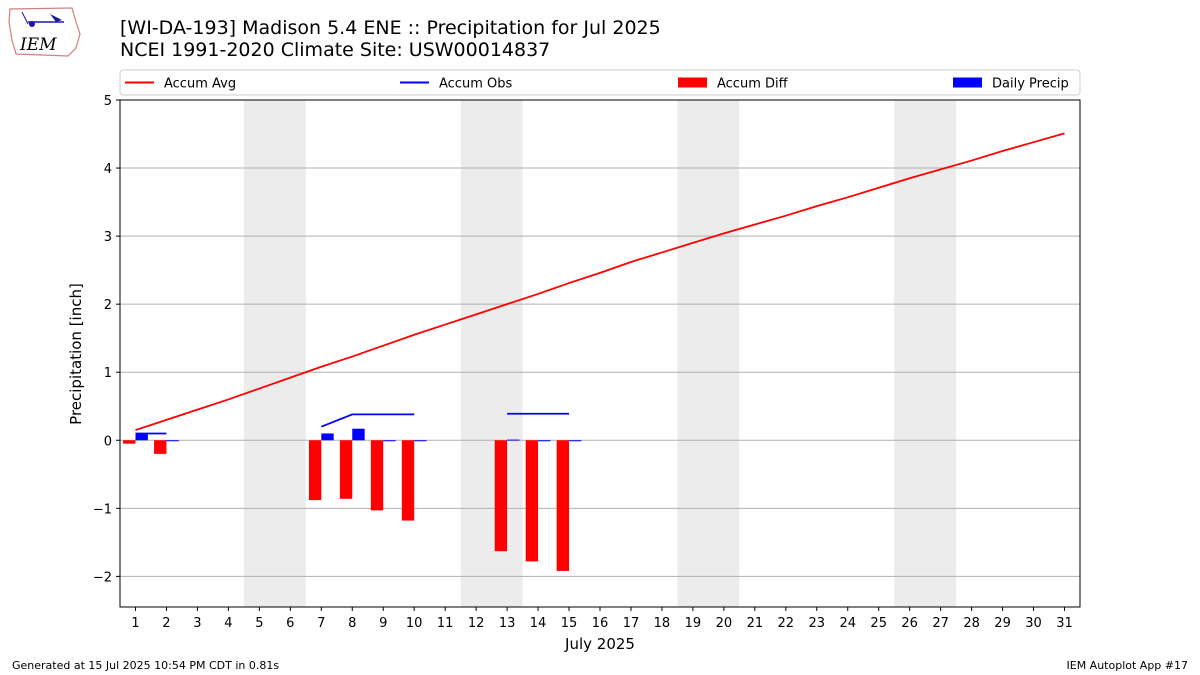 The width and height of the screenshot is (1200, 675). I want to click on x-tick-label: 21, so click(755, 623).